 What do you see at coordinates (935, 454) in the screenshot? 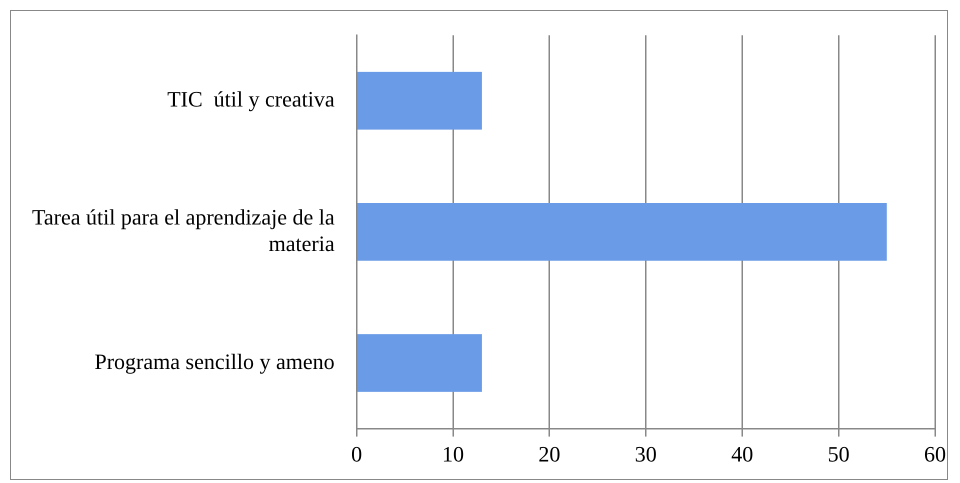
I see `x-tick-label: 60` at bounding box center [935, 454].